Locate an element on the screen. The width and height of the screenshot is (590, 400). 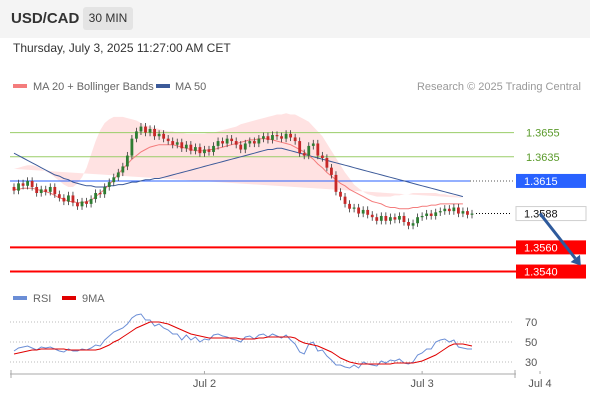
timeframe-button: 30 MIN is located at coordinates (108, 18).